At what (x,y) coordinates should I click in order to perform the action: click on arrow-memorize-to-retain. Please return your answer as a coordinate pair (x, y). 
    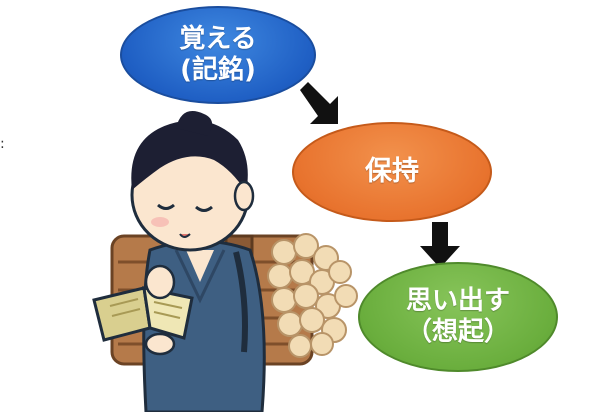
    Looking at the image, I should click on (319, 103).